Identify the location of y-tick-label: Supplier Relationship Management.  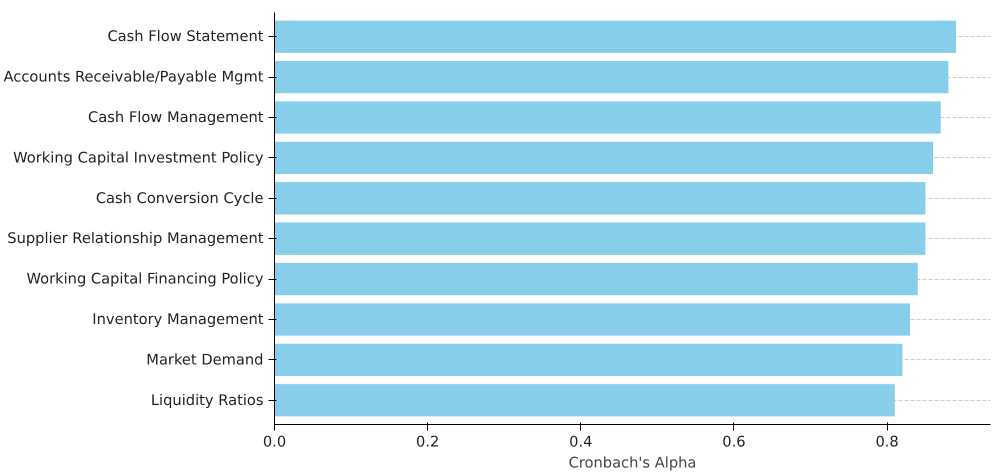
(135, 239).